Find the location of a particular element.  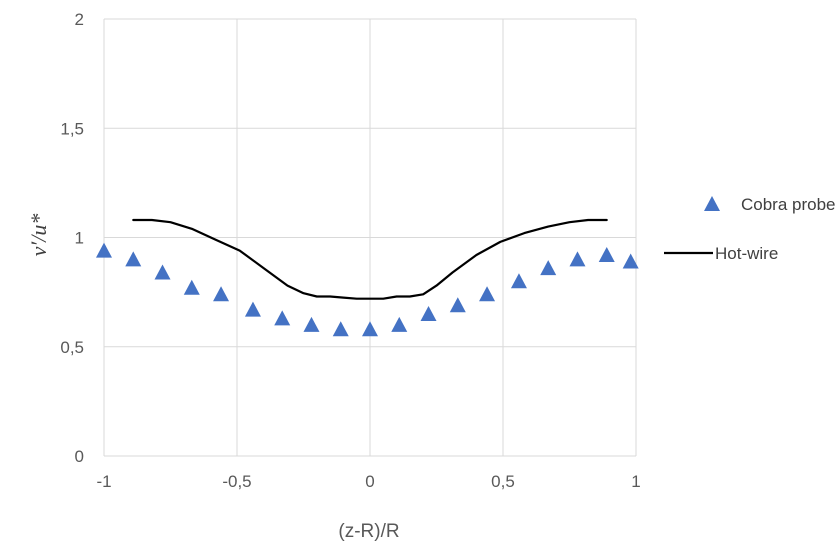

legend-triangle-marker is located at coordinates (712, 203).